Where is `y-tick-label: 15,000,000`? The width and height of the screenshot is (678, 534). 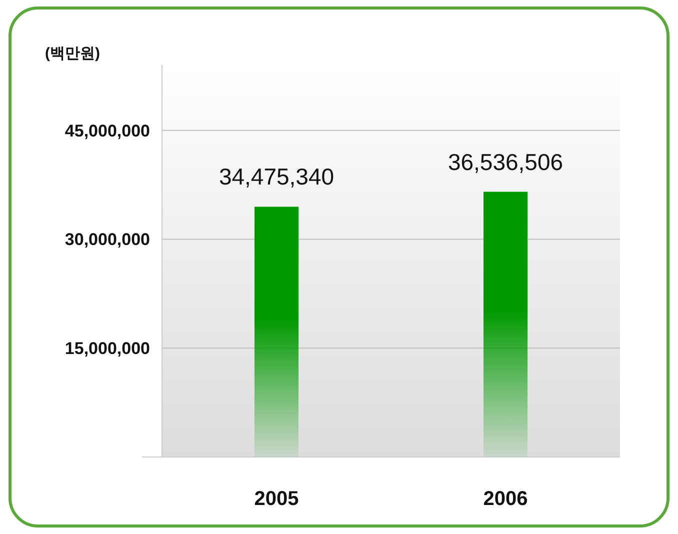 y-tick-label: 15,000,000 is located at coordinates (107, 348).